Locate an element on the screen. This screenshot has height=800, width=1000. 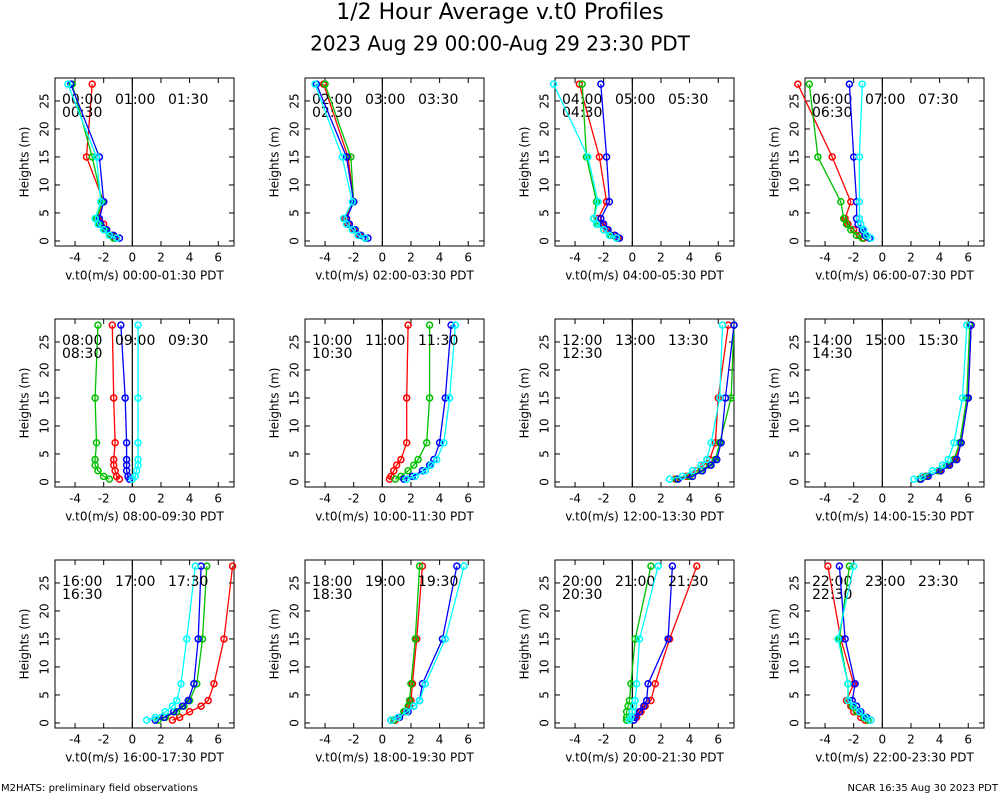
legend-entry: 15:30 is located at coordinates (938, 341).